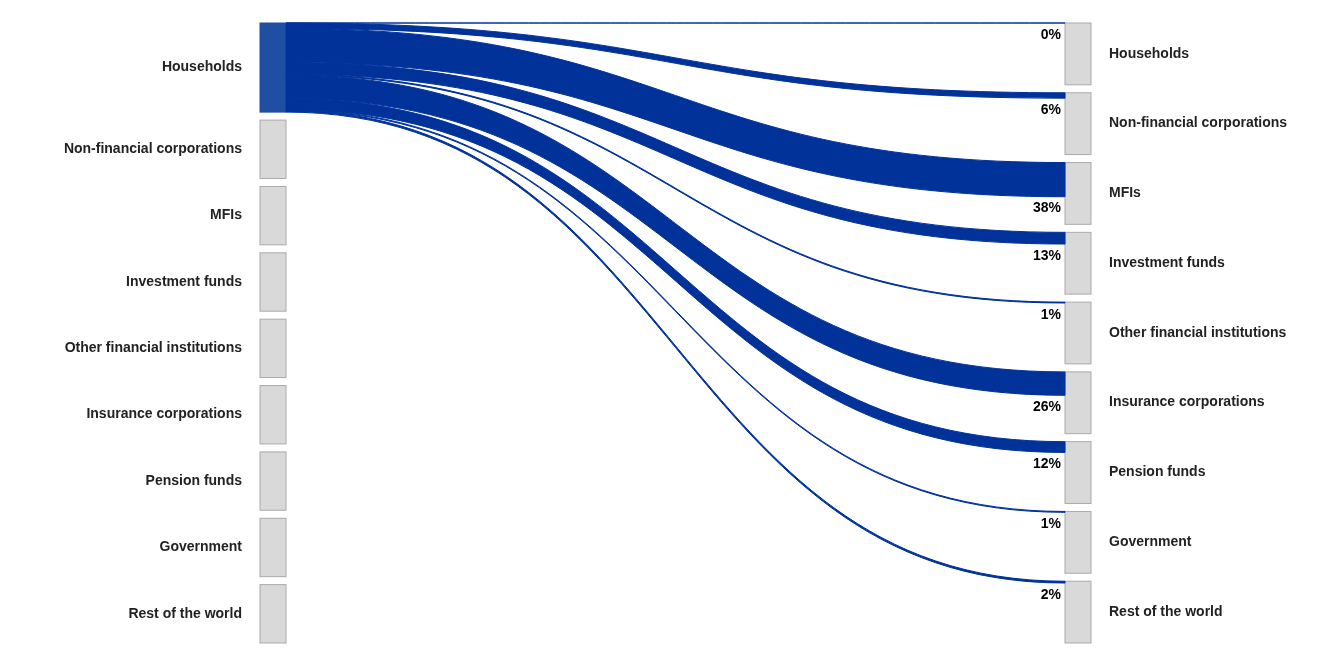 The height and width of the screenshot is (655, 1338). Describe the element at coordinates (1051, 593) in the screenshot. I see `data-label: 2%` at that location.